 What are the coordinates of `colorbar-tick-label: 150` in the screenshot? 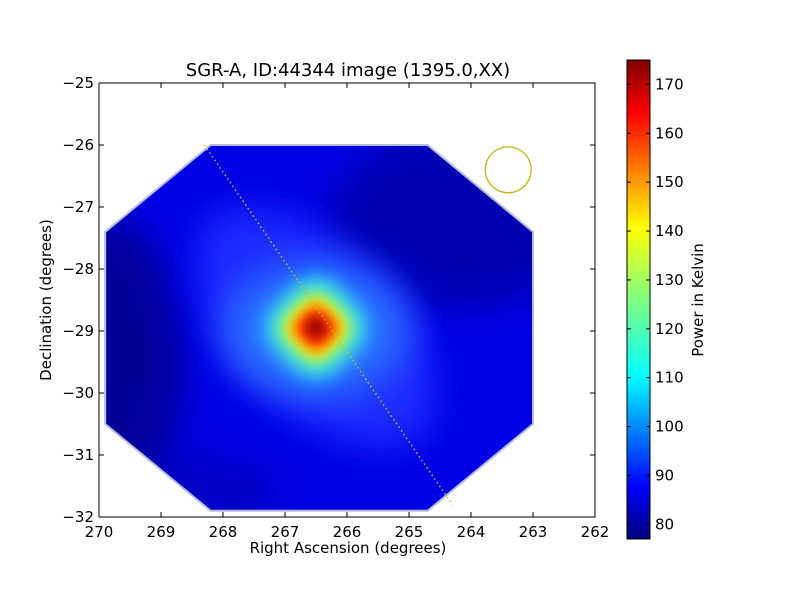 It's located at (669, 182).